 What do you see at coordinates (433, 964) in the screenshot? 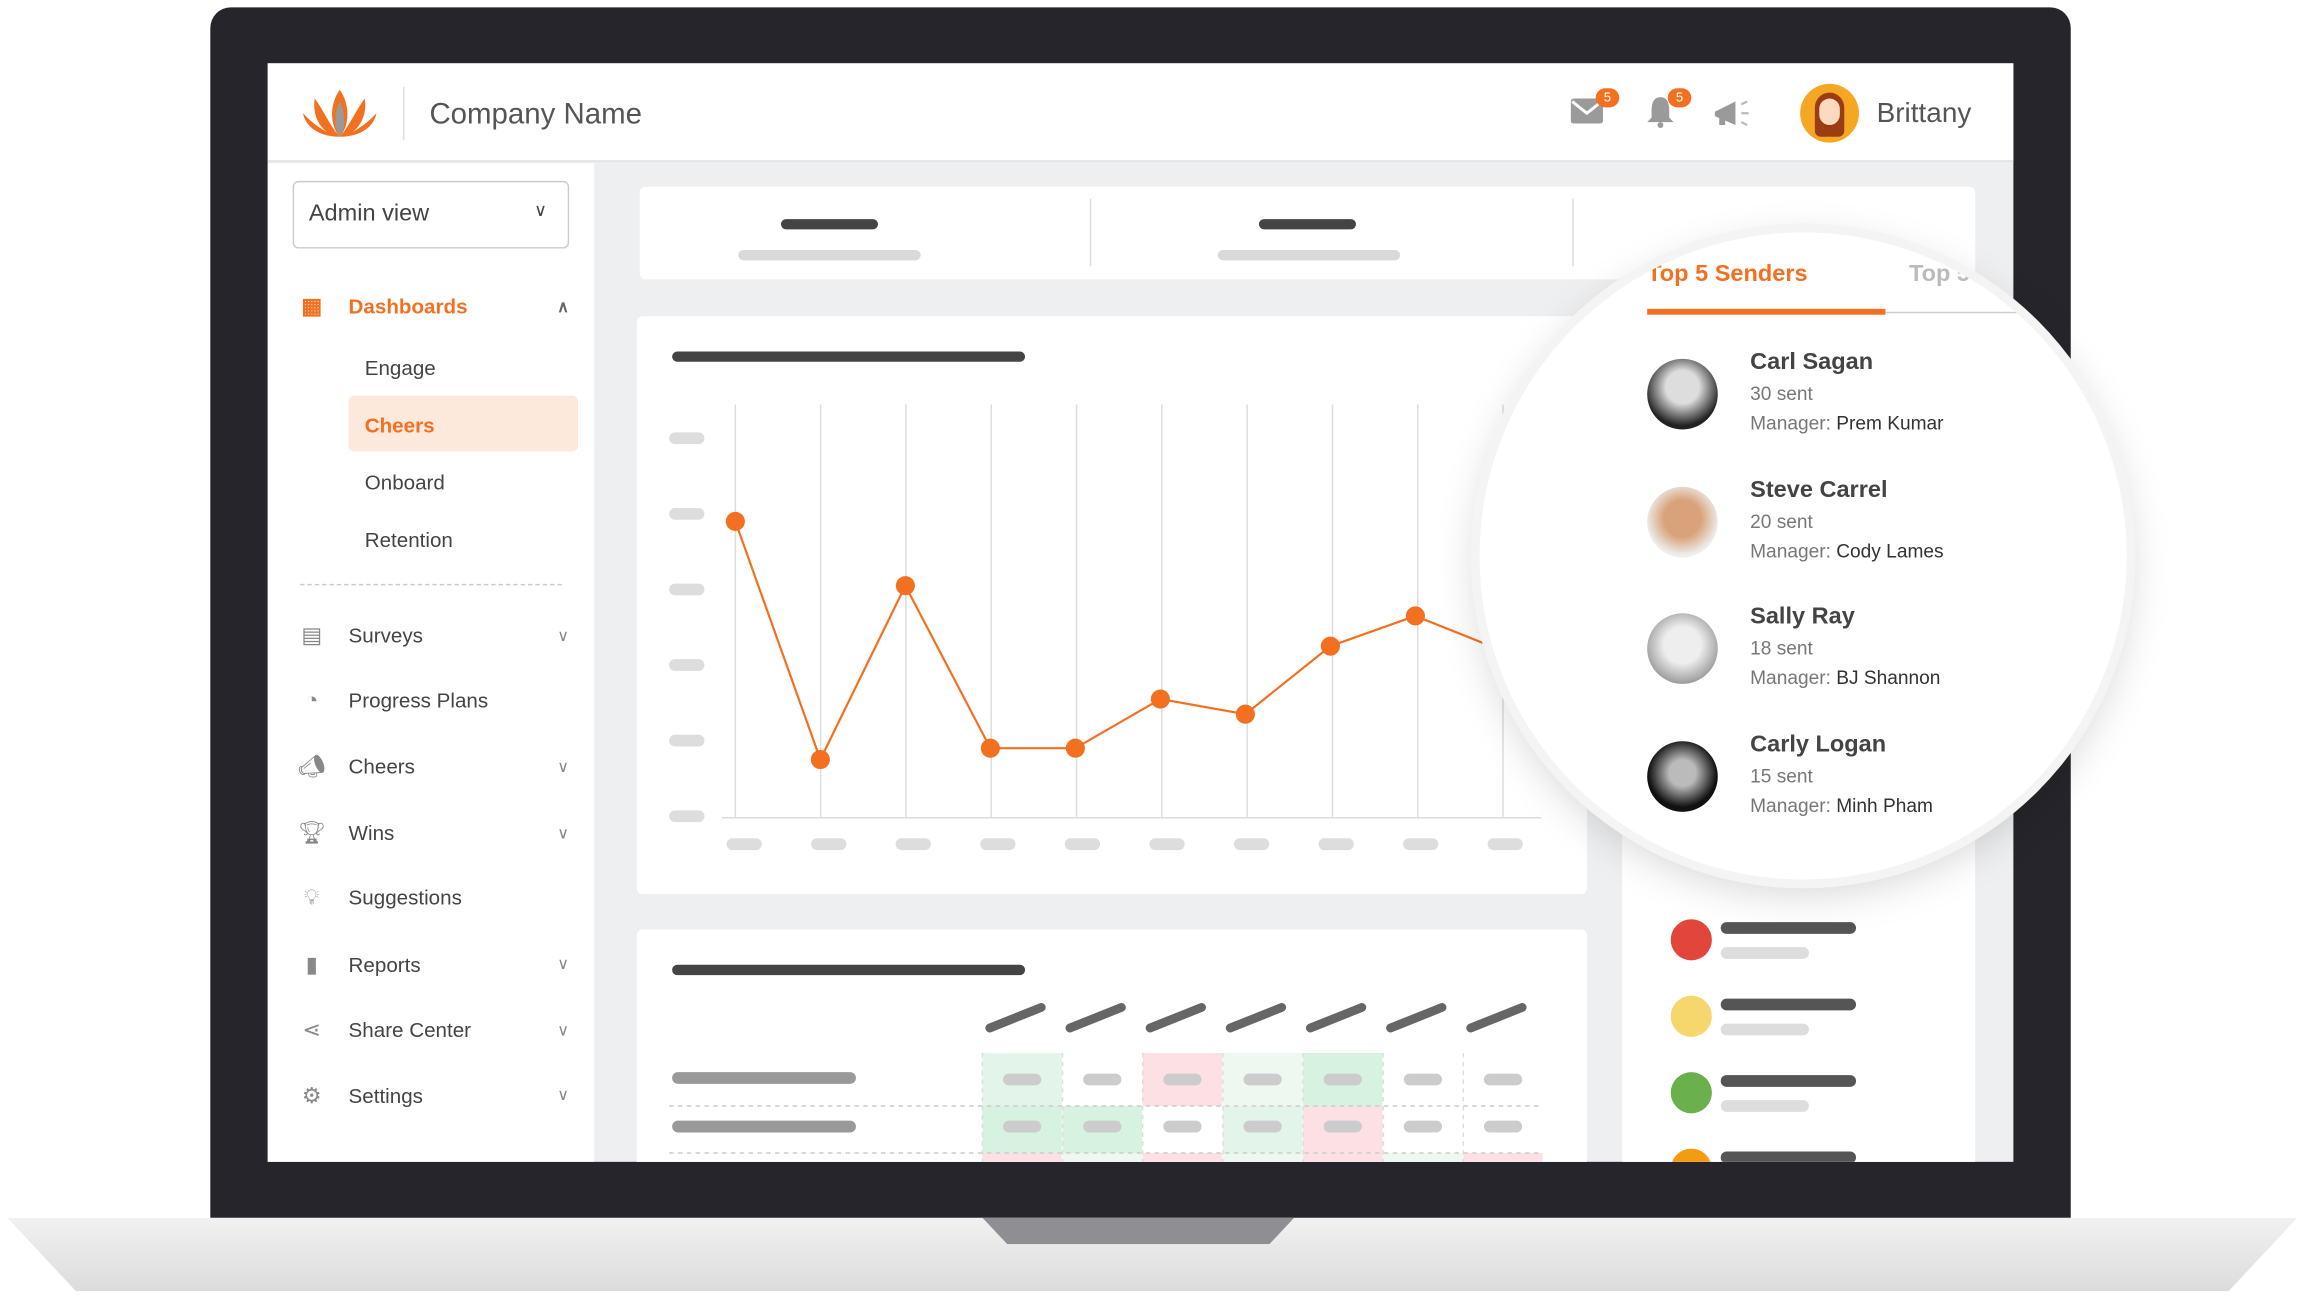
I see `sidebar-item-reports: ▮ Reports ∨` at bounding box center [433, 964].